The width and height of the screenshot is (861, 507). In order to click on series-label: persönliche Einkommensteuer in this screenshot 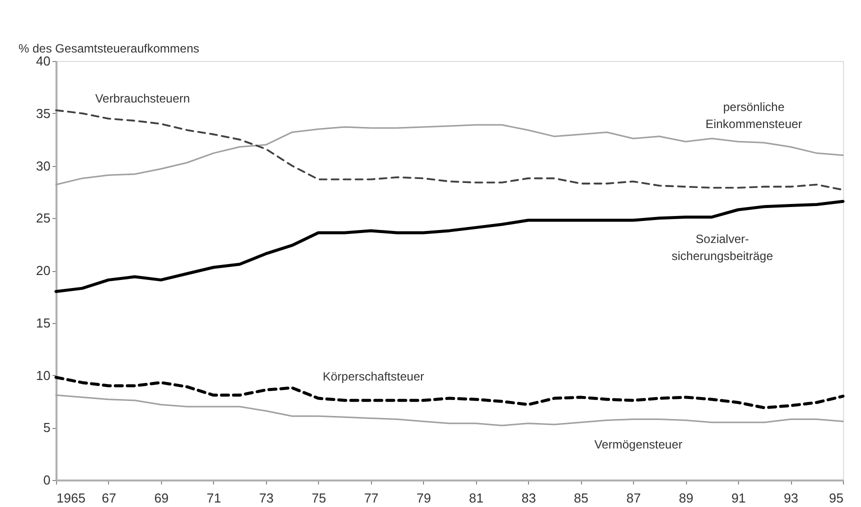, I will do `click(753, 116)`.